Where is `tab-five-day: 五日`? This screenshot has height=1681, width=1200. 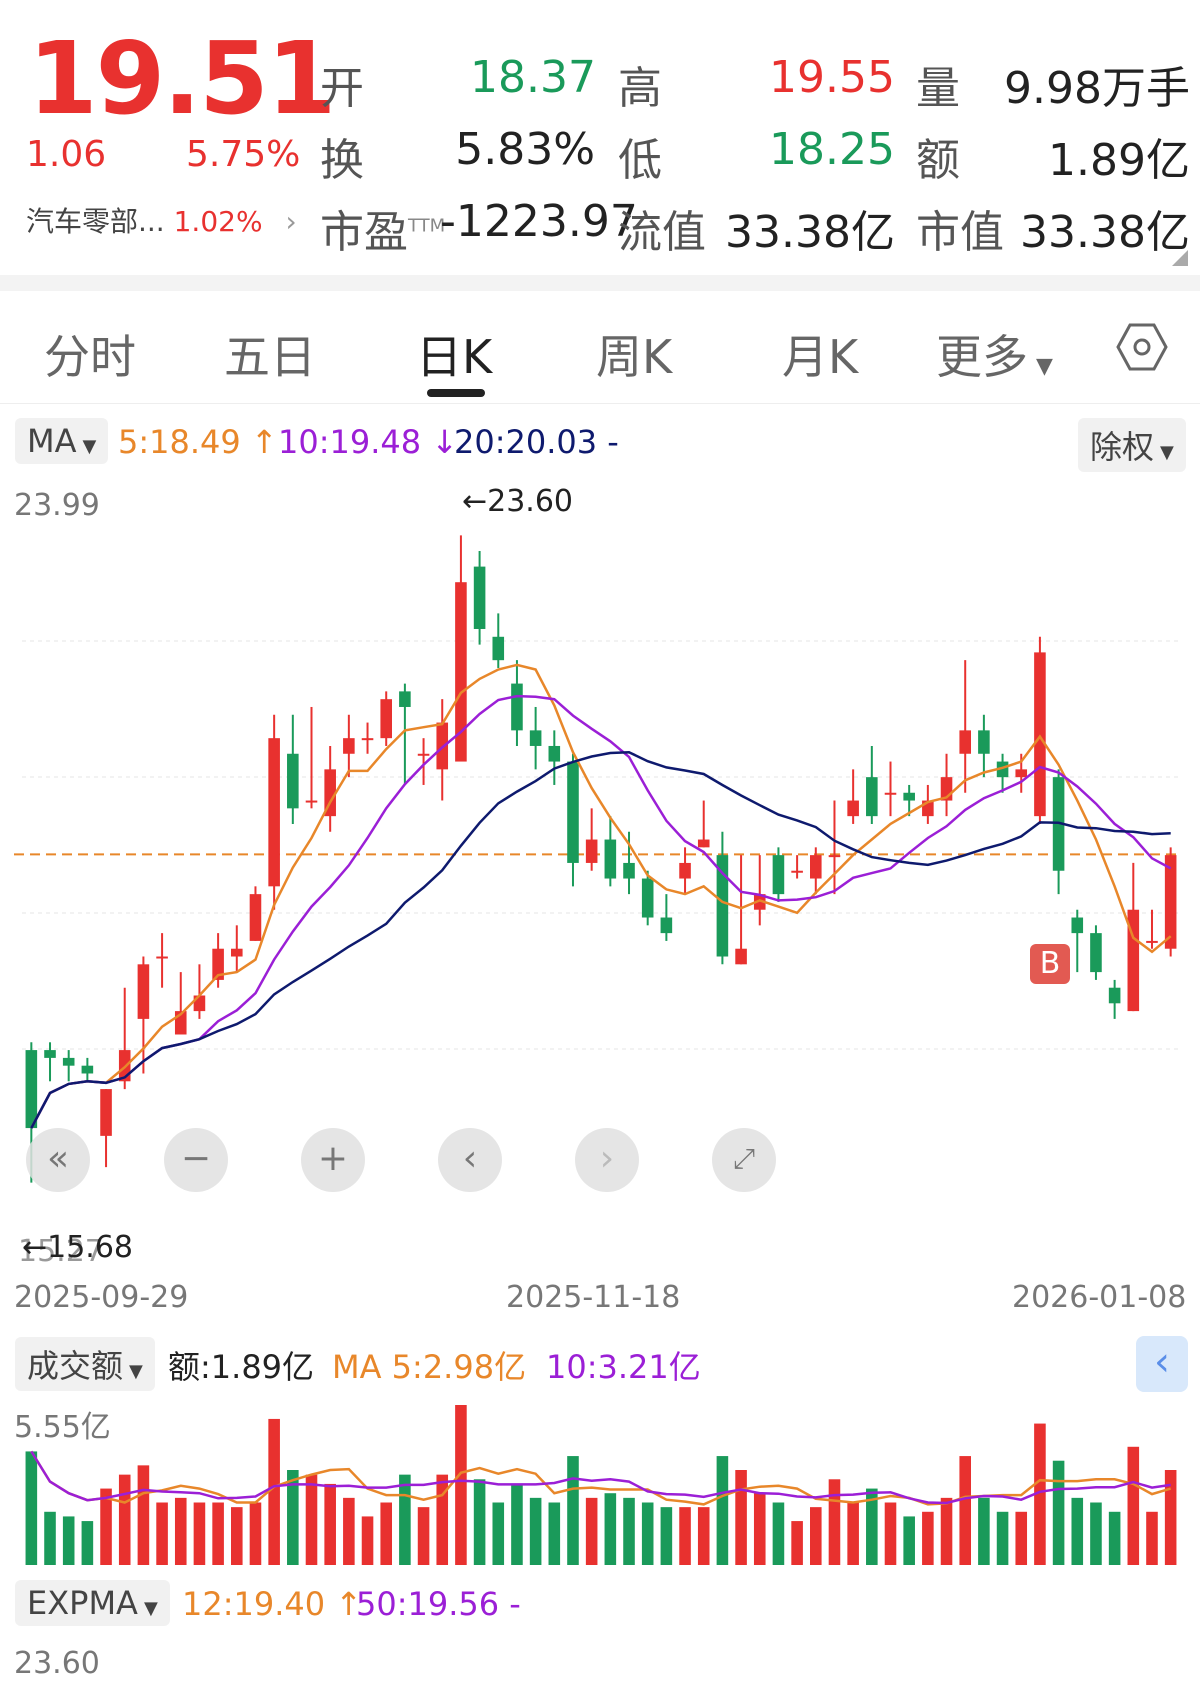 tab-five-day: 五日 is located at coordinates (270, 357).